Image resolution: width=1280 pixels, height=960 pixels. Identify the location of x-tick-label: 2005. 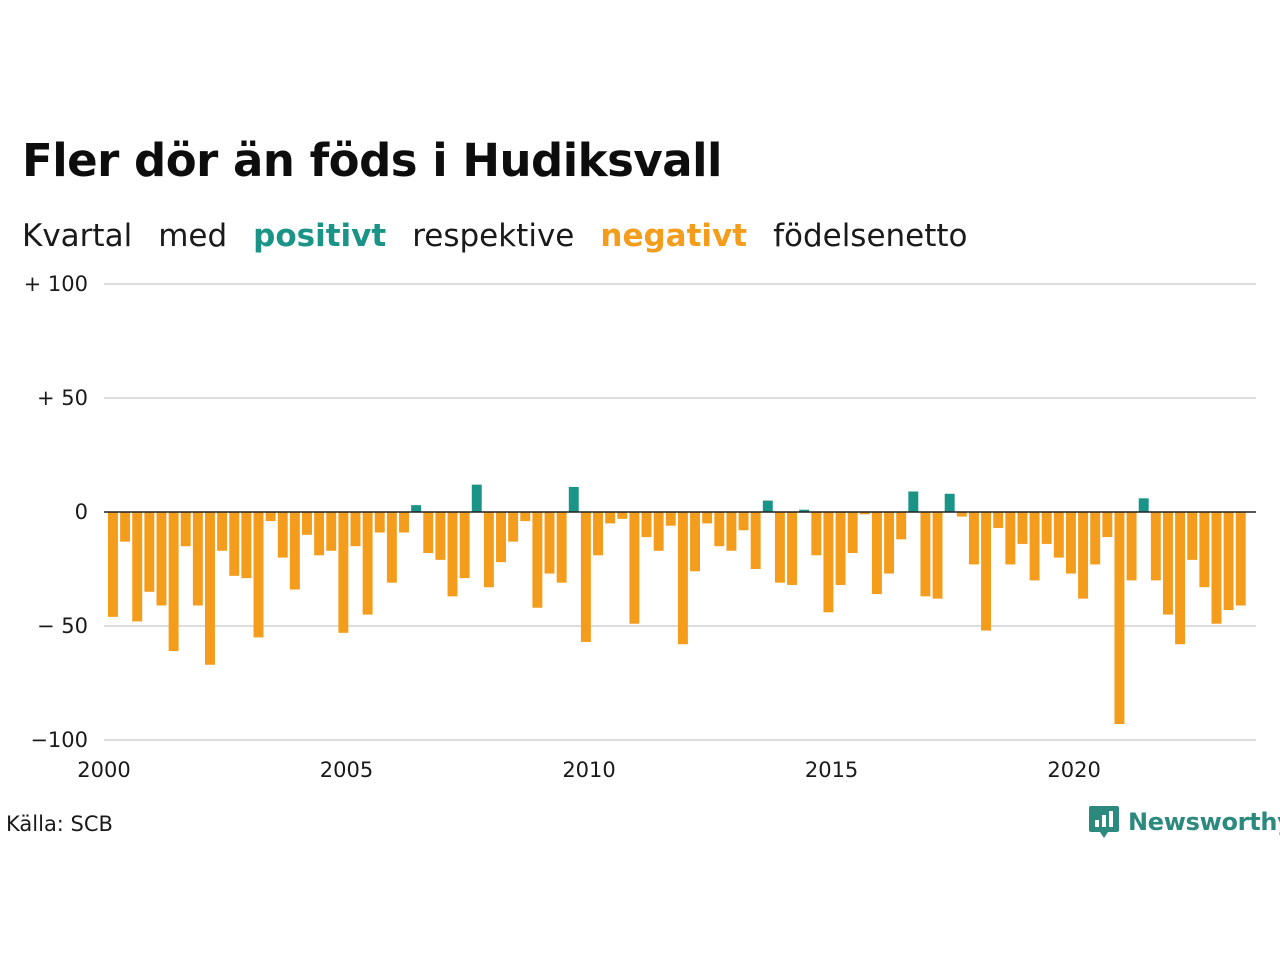
(346, 770).